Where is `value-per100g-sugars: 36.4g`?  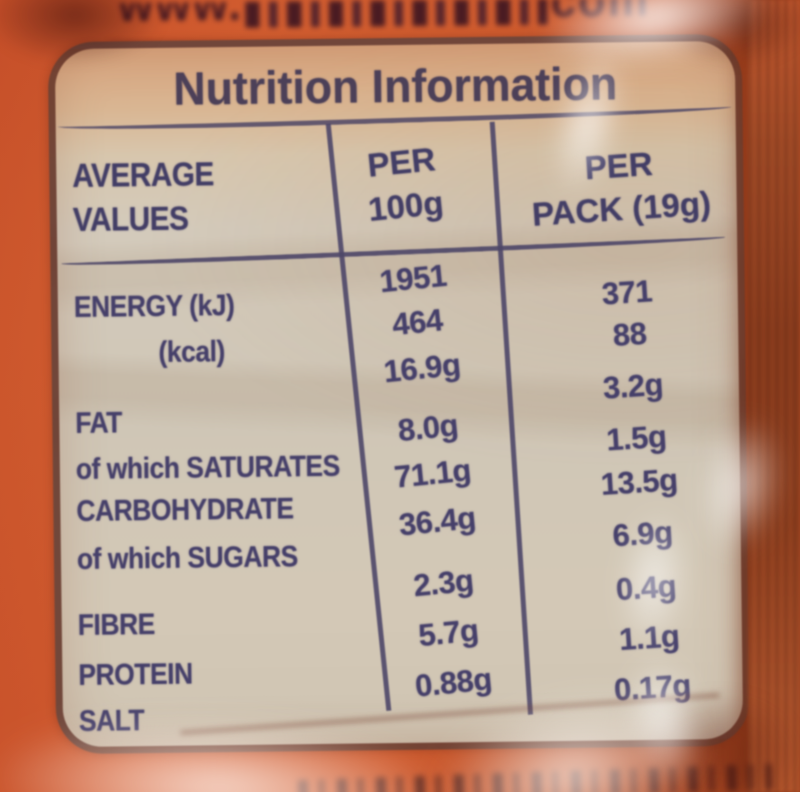
value-per100g-sugars: 36.4g is located at coordinates (437, 521).